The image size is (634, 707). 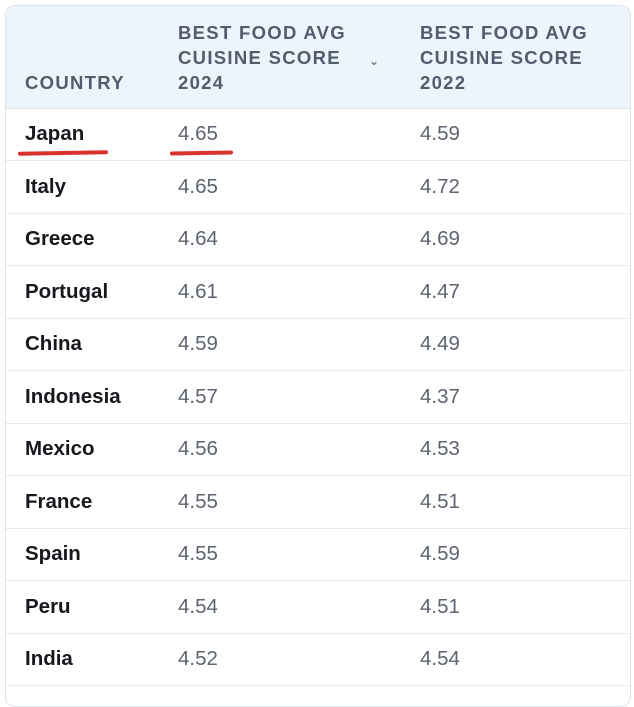 I want to click on score-2022-value: 4.54, so click(x=440, y=659).